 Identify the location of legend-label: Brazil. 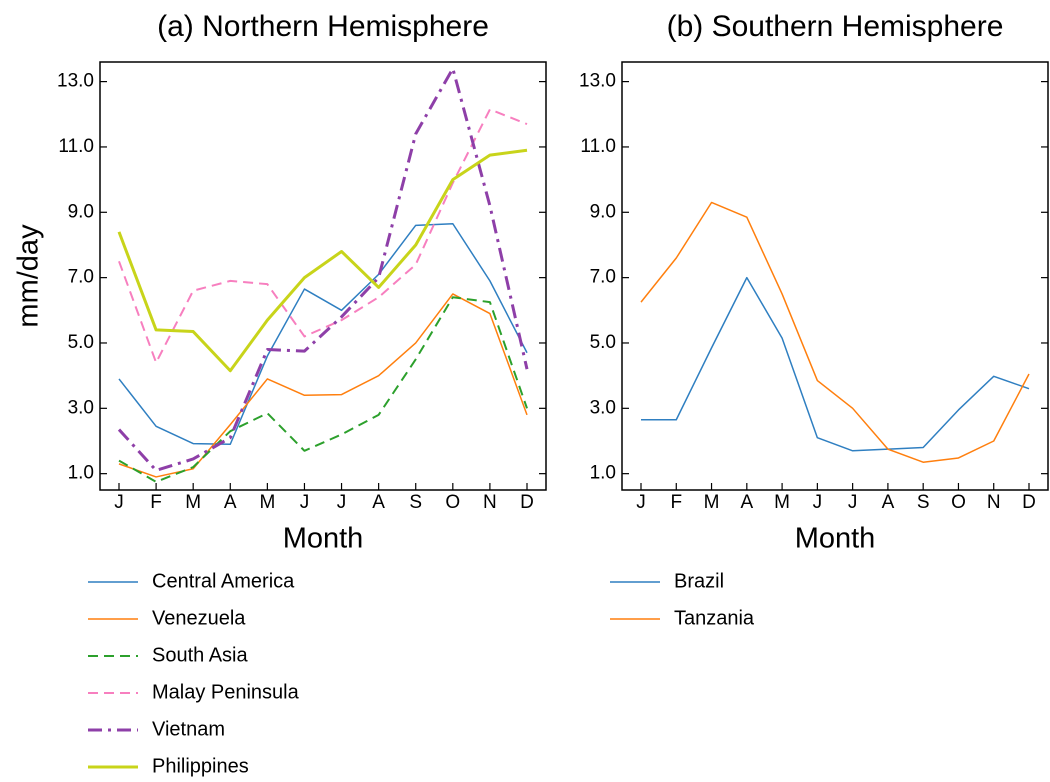
(699, 581).